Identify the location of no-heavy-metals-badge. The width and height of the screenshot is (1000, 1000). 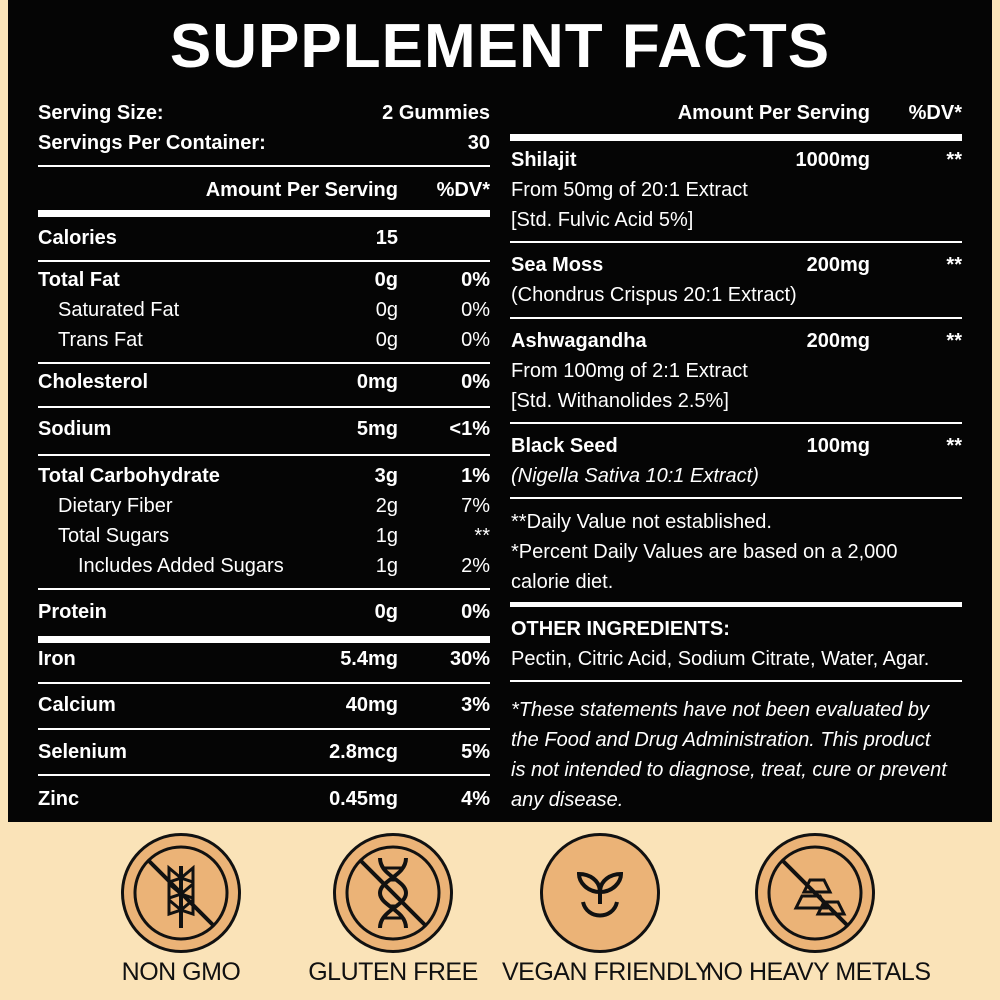
(815, 893).